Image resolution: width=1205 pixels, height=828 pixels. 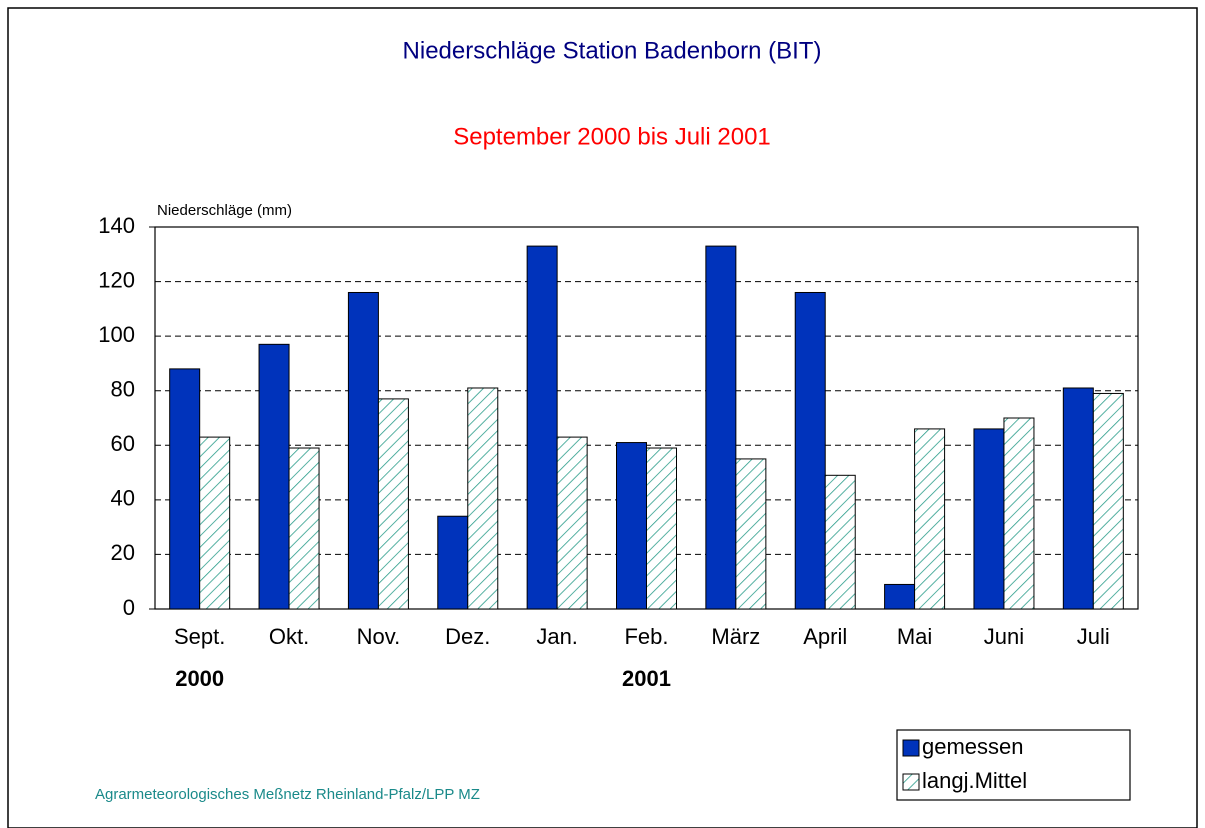 What do you see at coordinates (116, 334) in the screenshot?
I see `y-tick-label: 100` at bounding box center [116, 334].